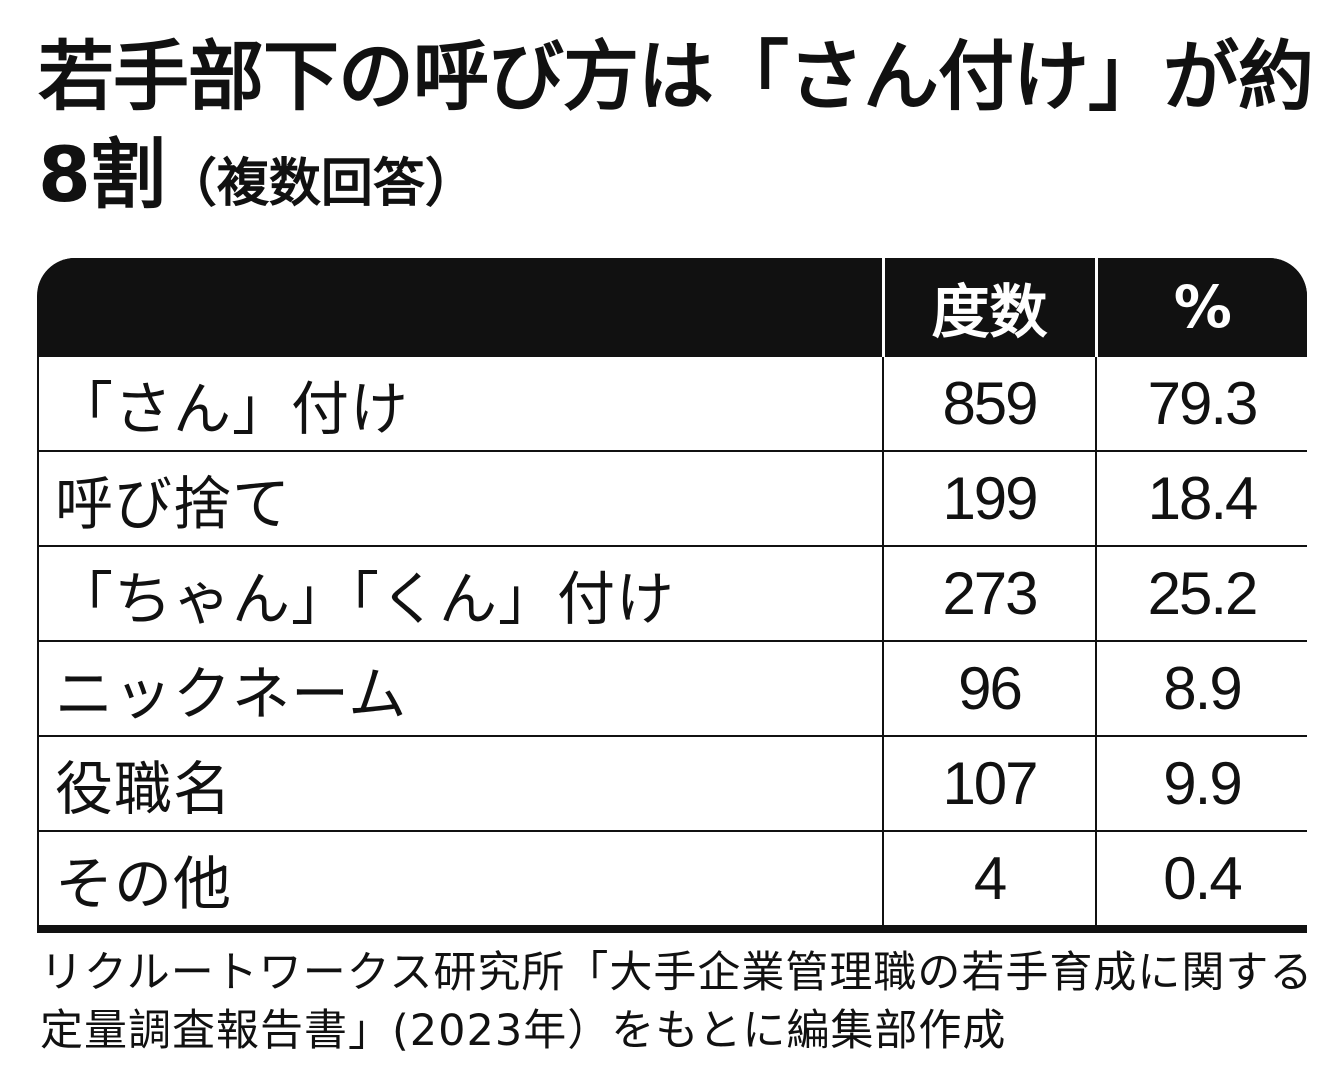 The image size is (1340, 1080). Describe the element at coordinates (1201, 403) in the screenshot. I see `row-percent: 79.3` at that location.